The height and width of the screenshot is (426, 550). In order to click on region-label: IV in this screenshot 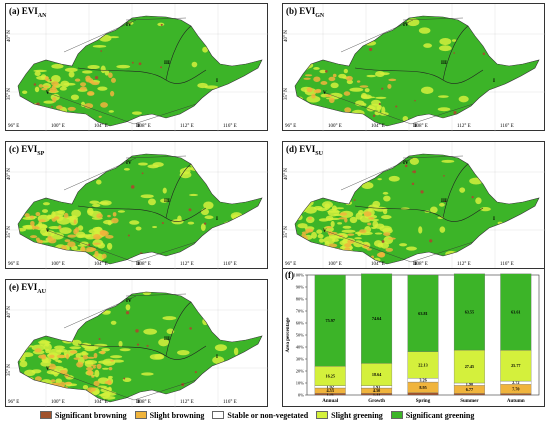, I will do `click(129, 25)`.